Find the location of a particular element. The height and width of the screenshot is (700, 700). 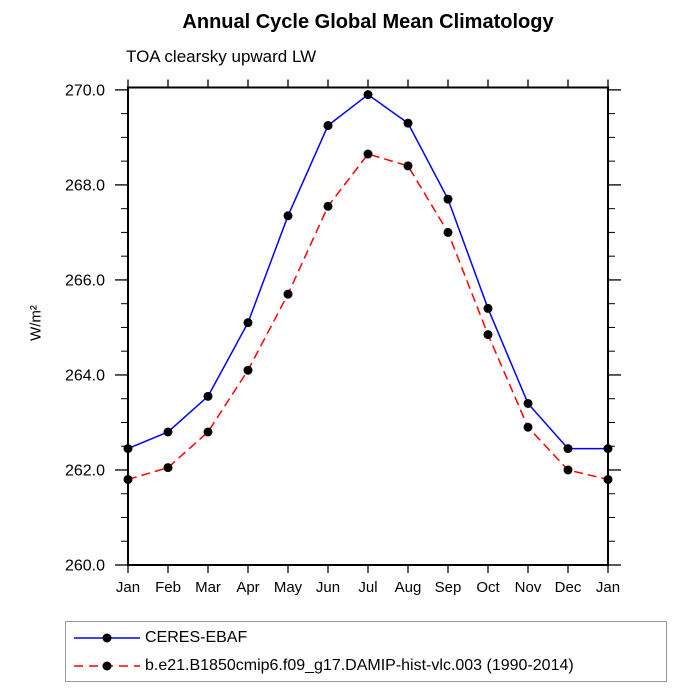

legend-label-ceres-ebaf: CERES-EBAF is located at coordinates (196, 637).